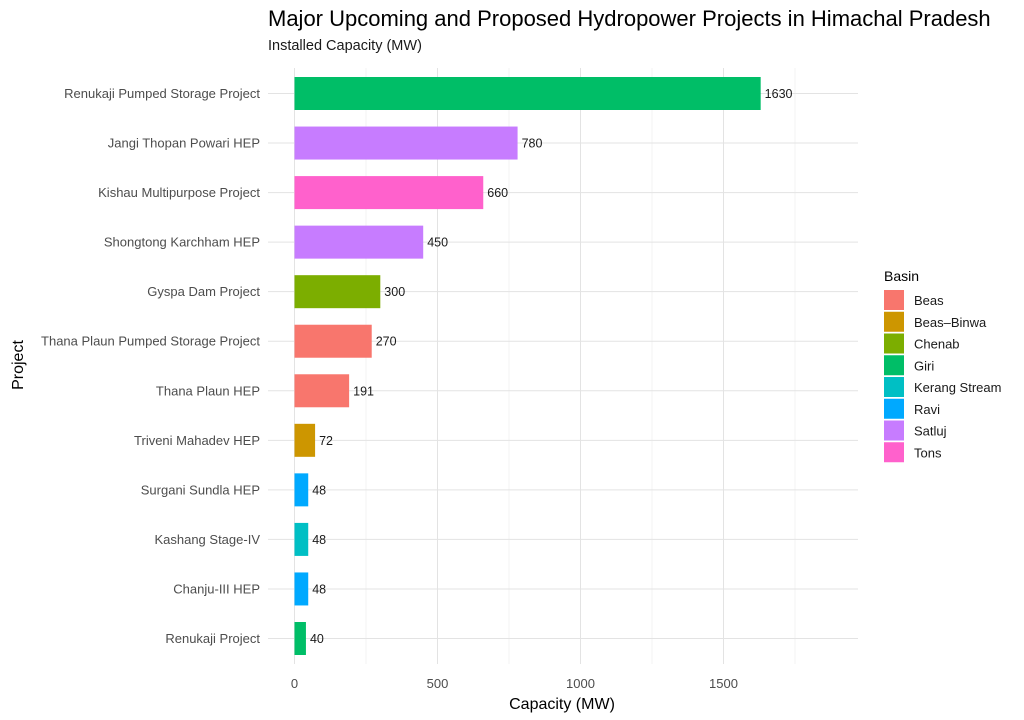 The height and width of the screenshot is (720, 1024). Describe the element at coordinates (394, 292) in the screenshot. I see `data-label: 300` at that location.